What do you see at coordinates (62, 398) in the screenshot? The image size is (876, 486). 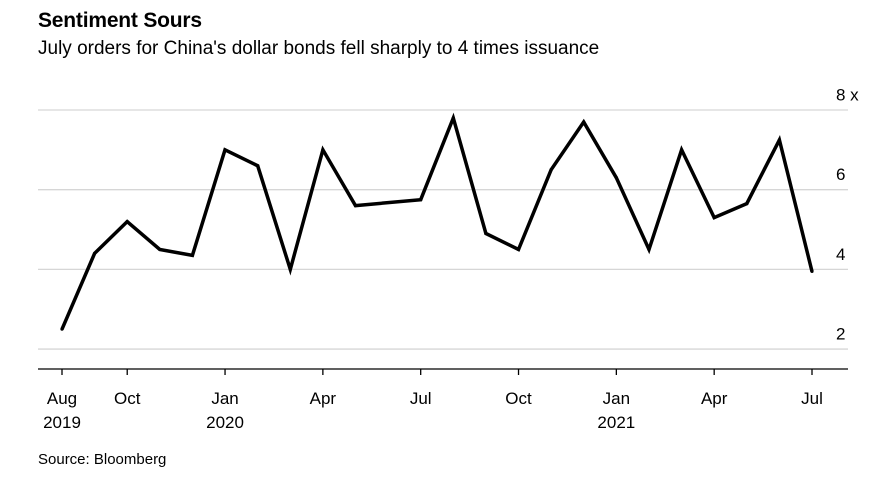 I see `x-tick-label-2019-08: Aug` at bounding box center [62, 398].